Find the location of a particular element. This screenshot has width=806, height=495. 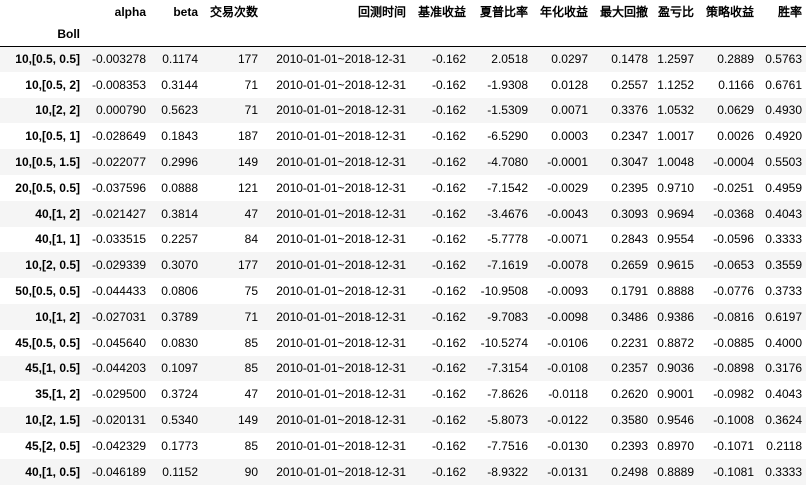

table-cell: 1.0017 is located at coordinates (675, 136).